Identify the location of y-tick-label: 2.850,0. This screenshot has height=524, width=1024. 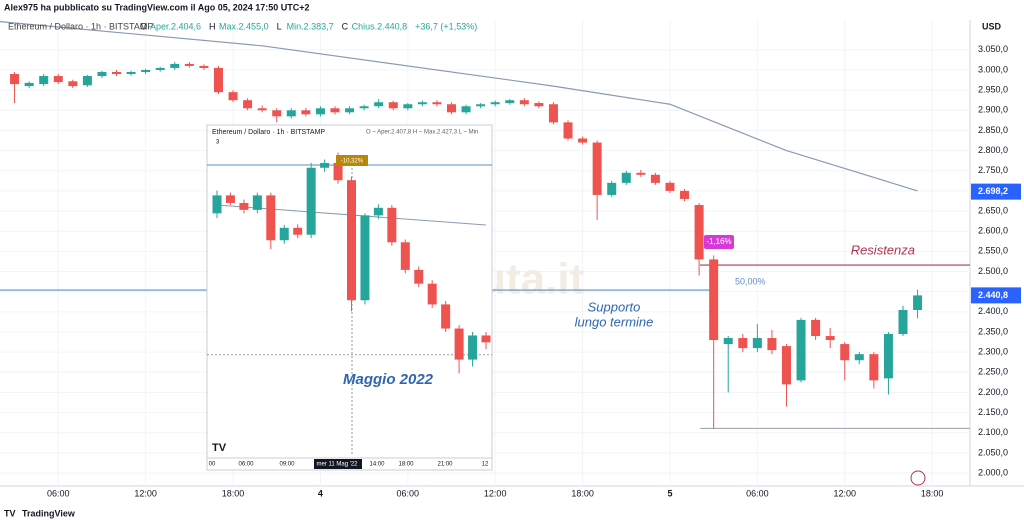
(993, 130).